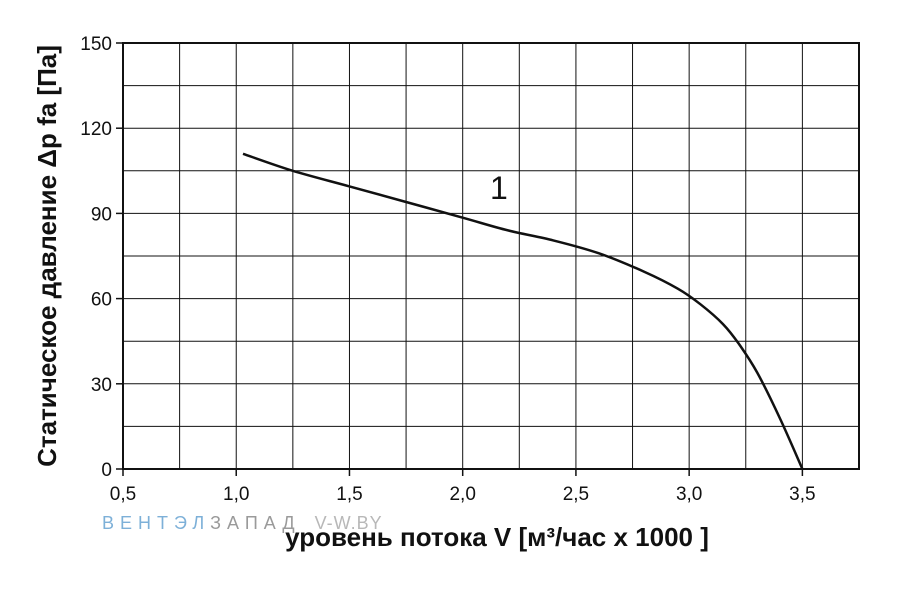  Describe the element at coordinates (462, 494) in the screenshot. I see `x-tick-label: 2,0` at that location.